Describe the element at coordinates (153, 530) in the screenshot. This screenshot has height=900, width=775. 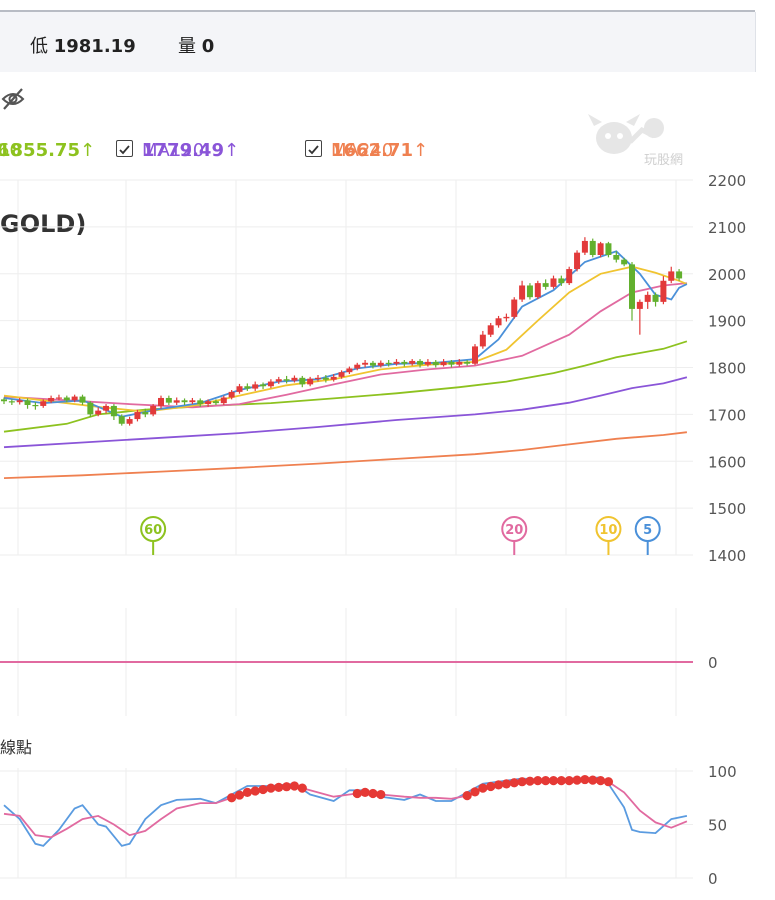
I see `ma-marker-label: 60` at that location.